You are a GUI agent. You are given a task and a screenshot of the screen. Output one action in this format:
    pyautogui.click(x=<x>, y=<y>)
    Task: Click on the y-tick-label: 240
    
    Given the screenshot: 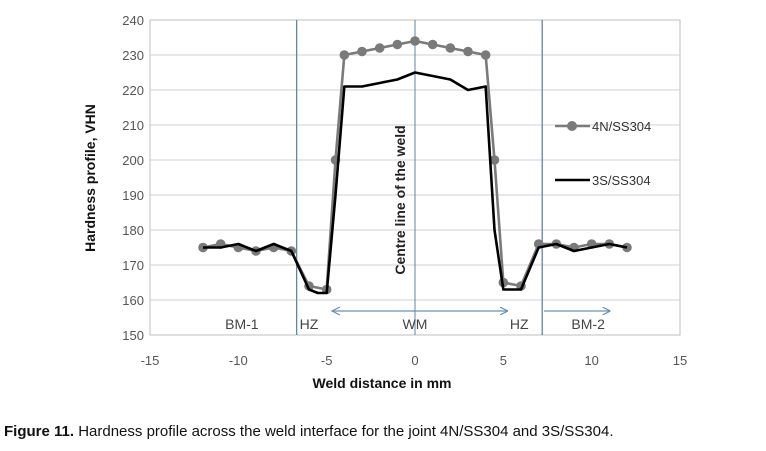 What is the action you would take?
    pyautogui.click(x=133, y=20)
    